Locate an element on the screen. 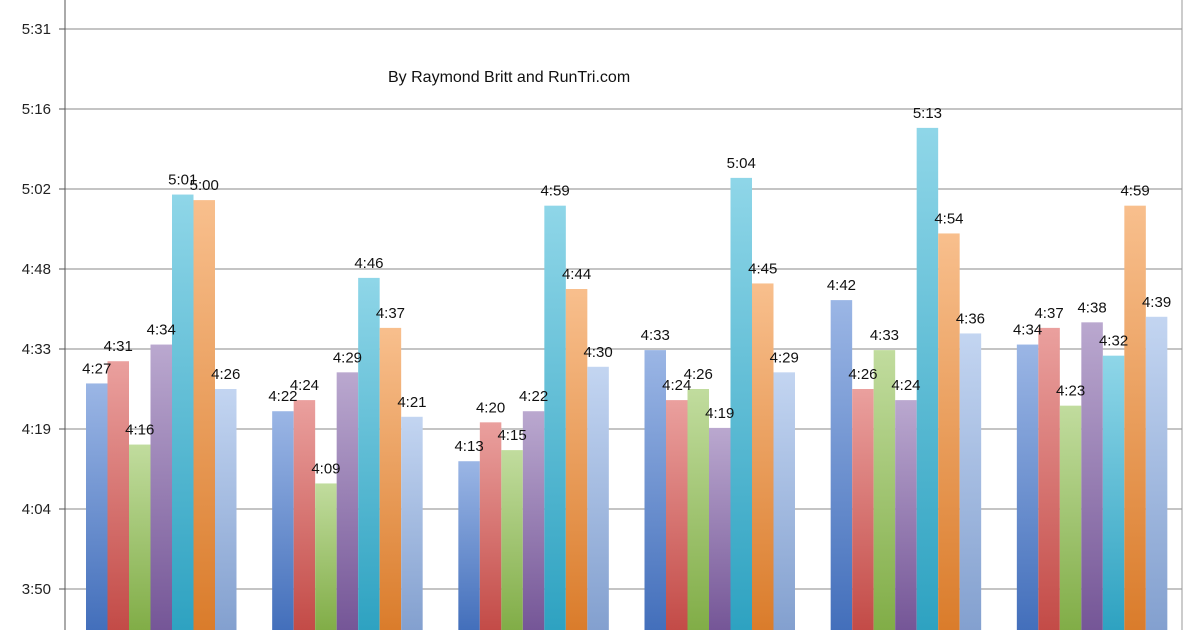 The width and height of the screenshot is (1200, 630). data-label: 4:09 is located at coordinates (325, 468).